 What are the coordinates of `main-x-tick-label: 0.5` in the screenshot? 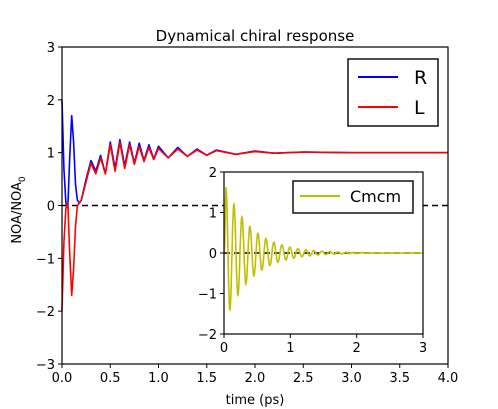 It's located at (110, 378).